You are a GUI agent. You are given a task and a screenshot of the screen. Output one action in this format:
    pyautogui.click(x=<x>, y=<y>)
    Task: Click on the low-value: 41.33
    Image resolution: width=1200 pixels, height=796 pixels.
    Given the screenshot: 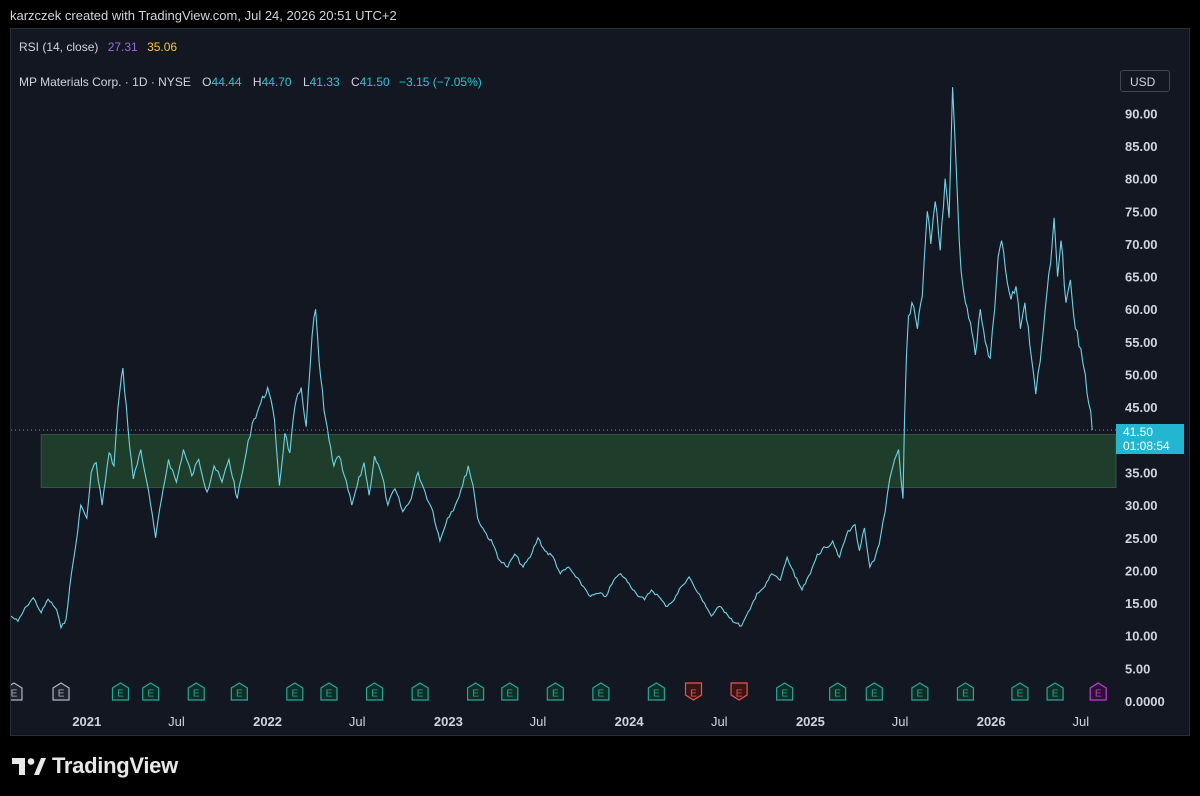 What is the action you would take?
    pyautogui.click(x=324, y=82)
    